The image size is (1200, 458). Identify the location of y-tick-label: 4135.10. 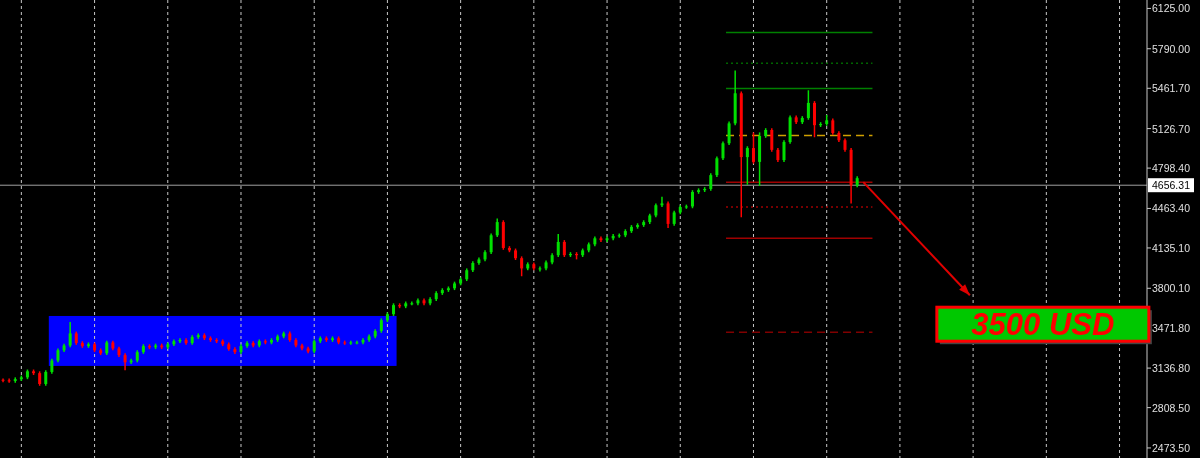
(1171, 247).